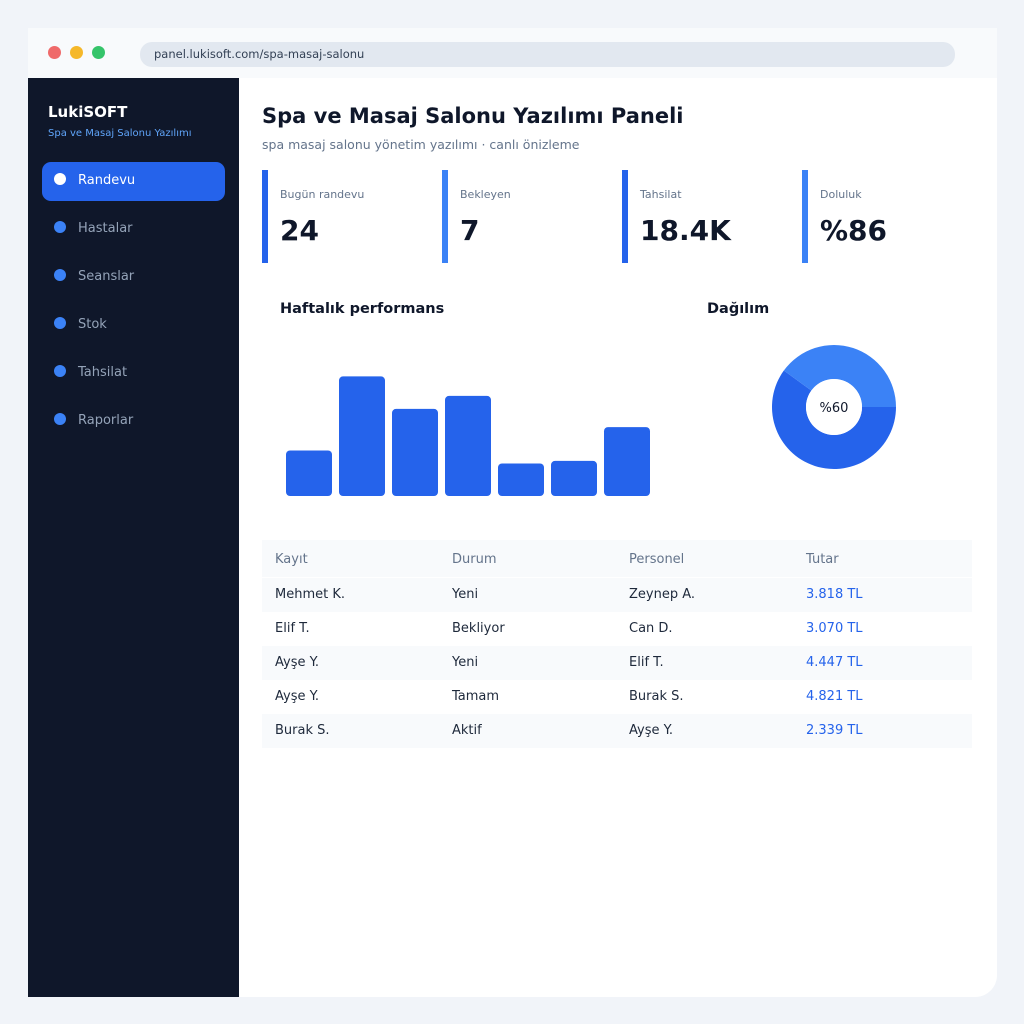 The height and width of the screenshot is (1024, 1024). What do you see at coordinates (738, 309) in the screenshot?
I see `distribution-chart-title: Dağılım` at bounding box center [738, 309].